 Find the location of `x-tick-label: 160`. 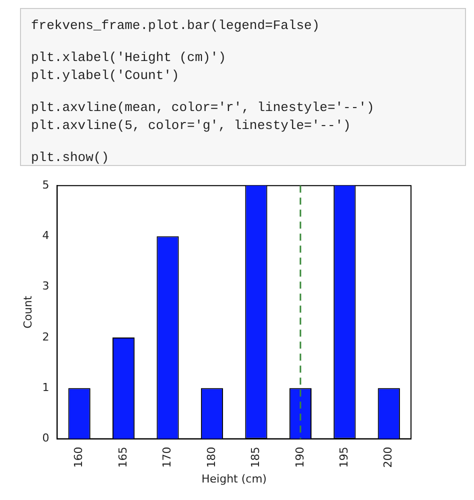

x-tick-label: 160 is located at coordinates (79, 457).